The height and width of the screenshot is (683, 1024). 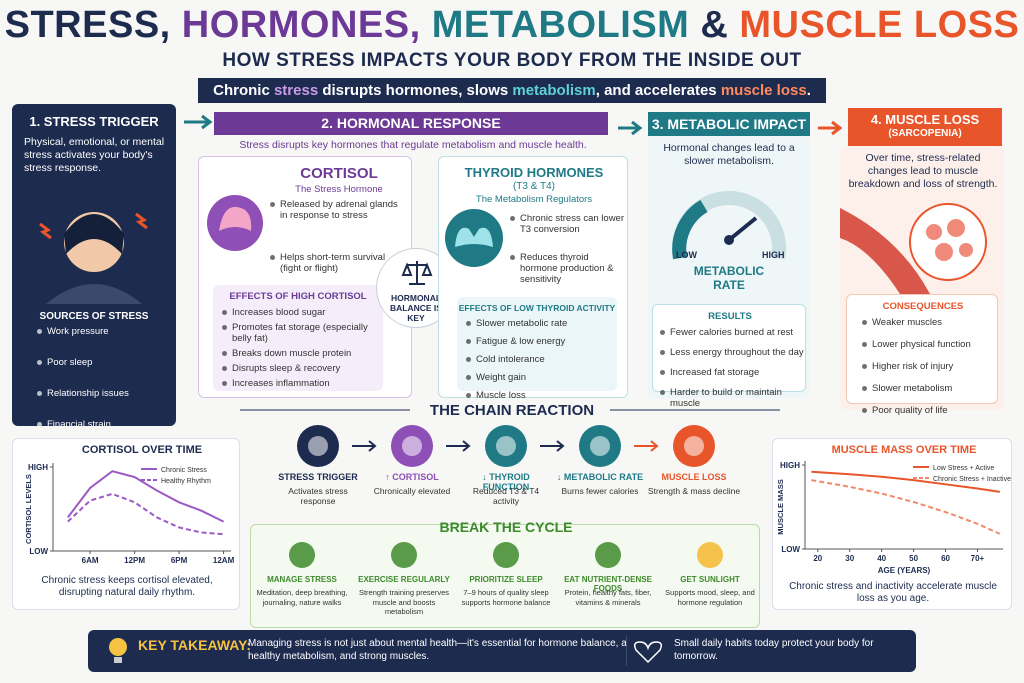 I want to click on title-part: STRESS,, so click(x=87, y=25).